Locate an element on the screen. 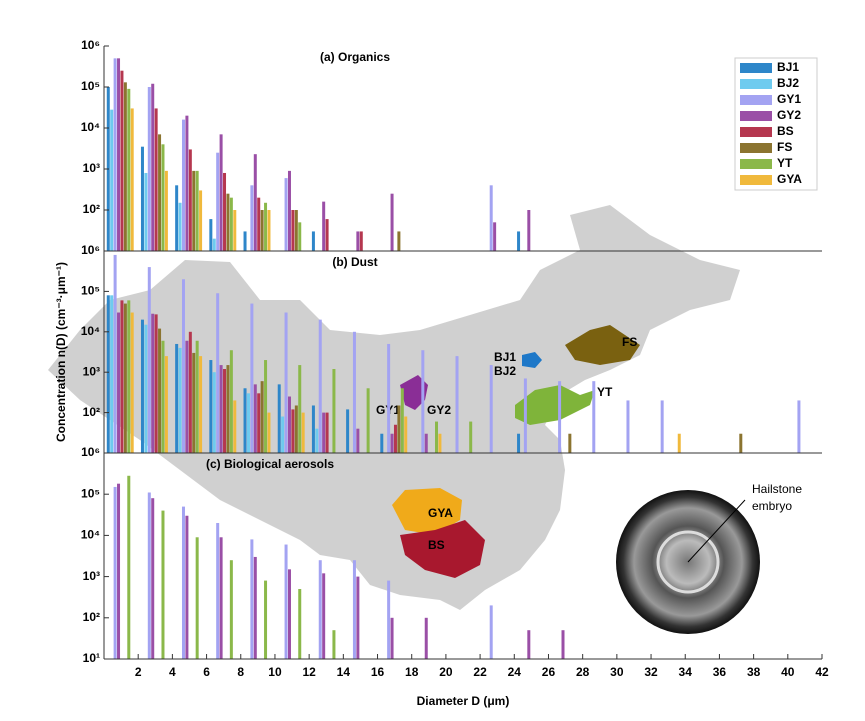  x-tick-label: 34 is located at coordinates (686, 672).